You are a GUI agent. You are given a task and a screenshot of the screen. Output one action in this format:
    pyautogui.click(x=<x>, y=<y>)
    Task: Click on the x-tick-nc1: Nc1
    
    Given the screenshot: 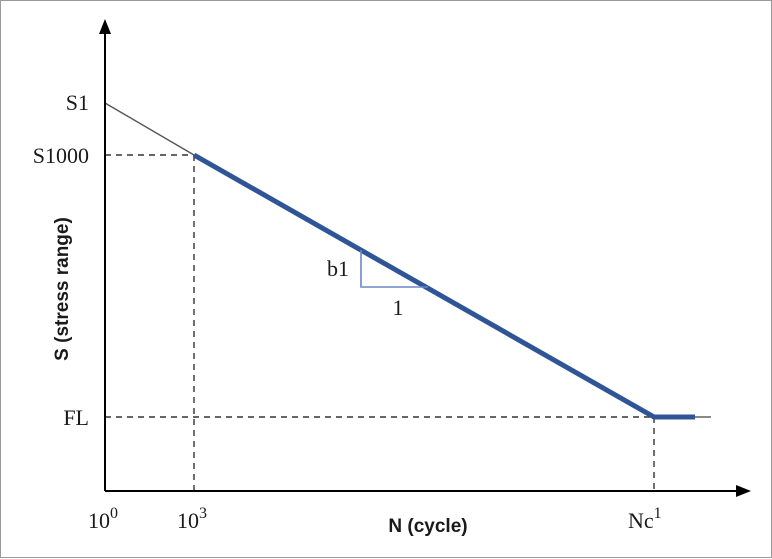 What is the action you would take?
    pyautogui.click(x=645, y=519)
    